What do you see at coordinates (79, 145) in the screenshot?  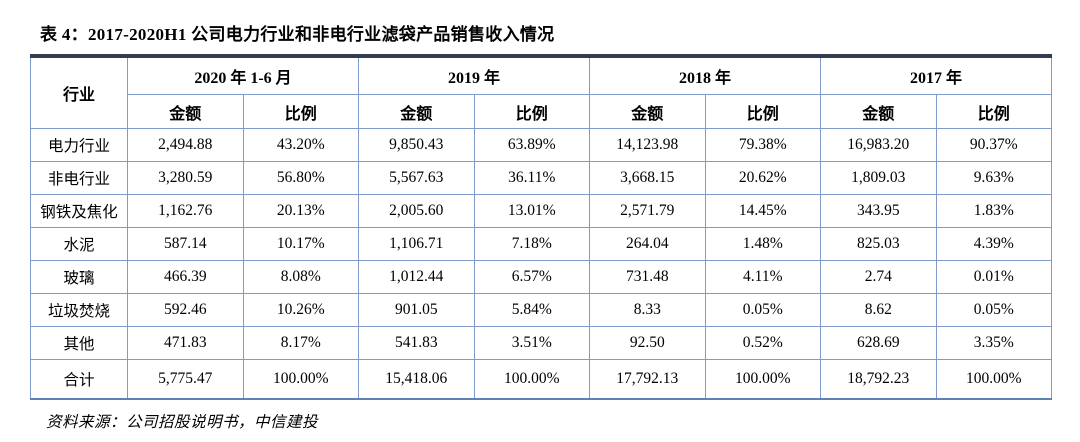 I see `row-label: 电力行业` at bounding box center [79, 145].